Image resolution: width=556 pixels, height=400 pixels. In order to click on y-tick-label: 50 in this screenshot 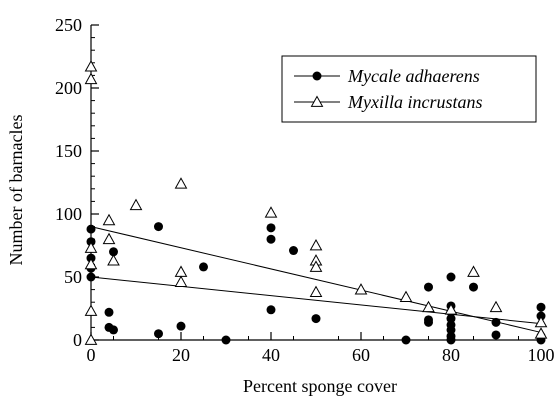, I will do `click(73, 277)`.